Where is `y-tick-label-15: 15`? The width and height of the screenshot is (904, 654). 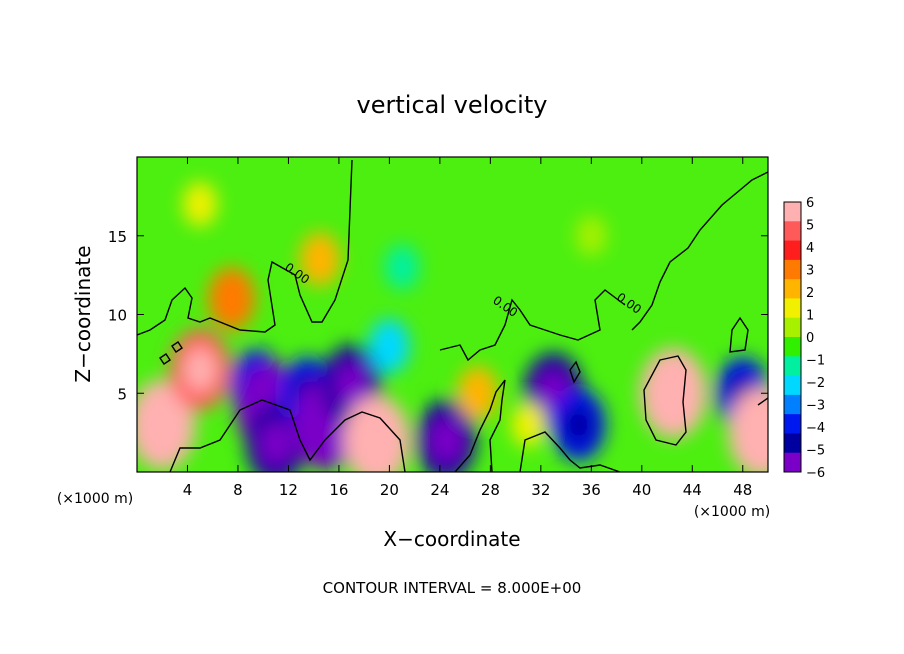 y-tick-label-15: 15 is located at coordinates (117, 237).